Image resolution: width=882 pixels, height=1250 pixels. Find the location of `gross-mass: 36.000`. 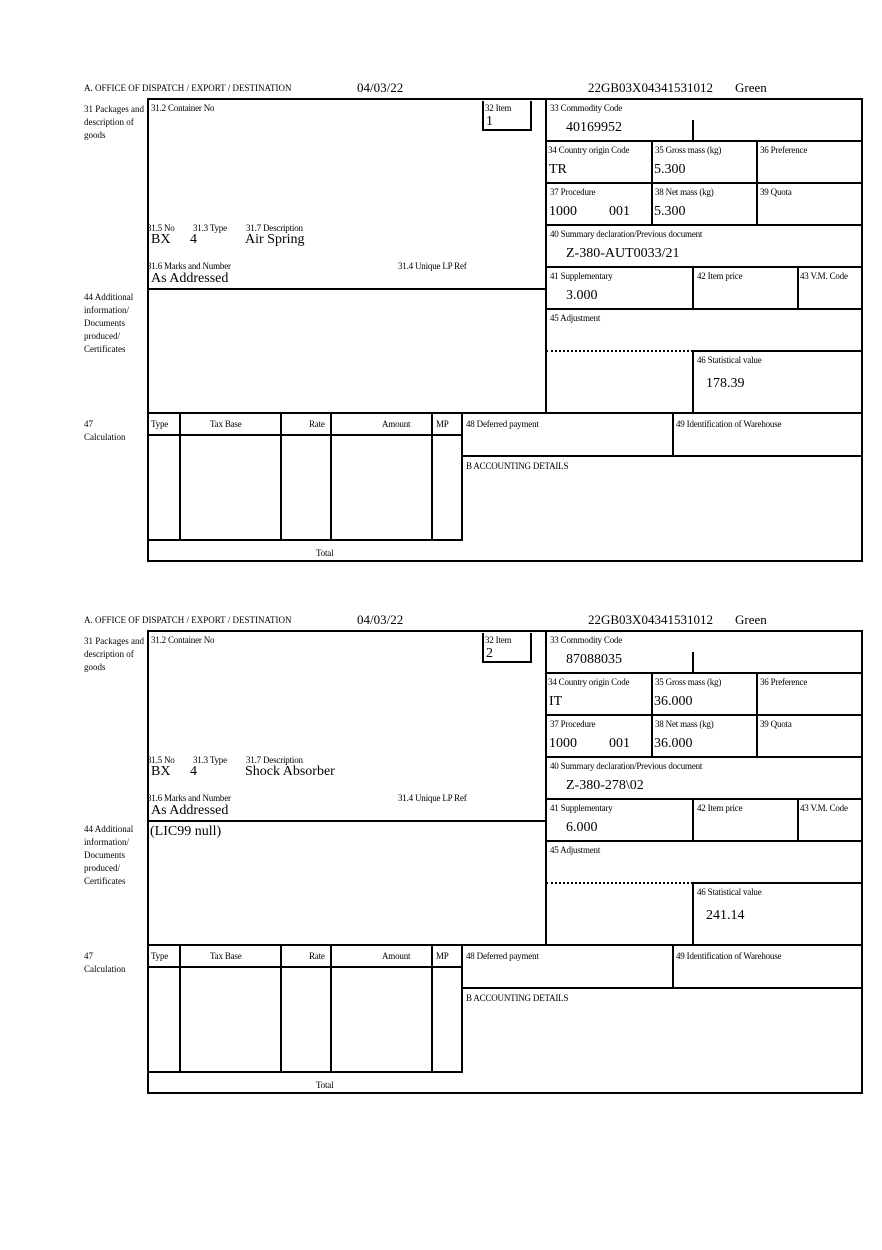

gross-mass: 36.000 is located at coordinates (673, 701).